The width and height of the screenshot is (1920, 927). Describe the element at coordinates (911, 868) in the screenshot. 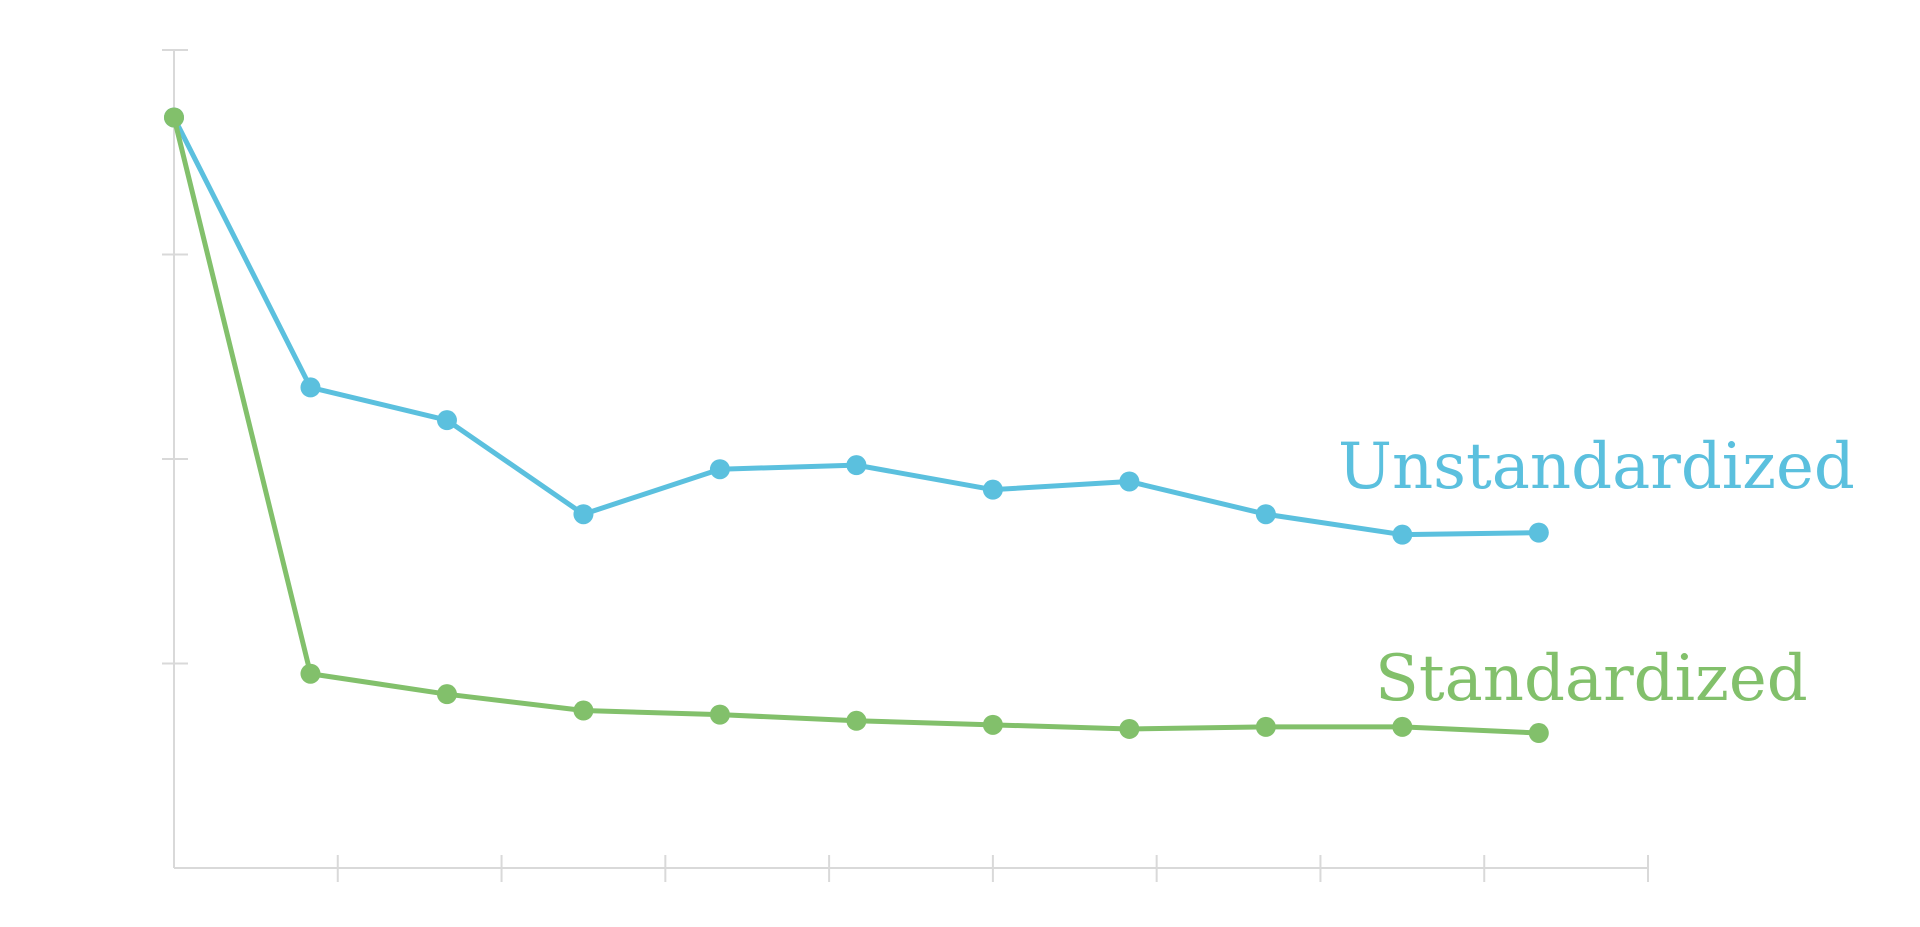

I see `x-axis-ticks` at that location.